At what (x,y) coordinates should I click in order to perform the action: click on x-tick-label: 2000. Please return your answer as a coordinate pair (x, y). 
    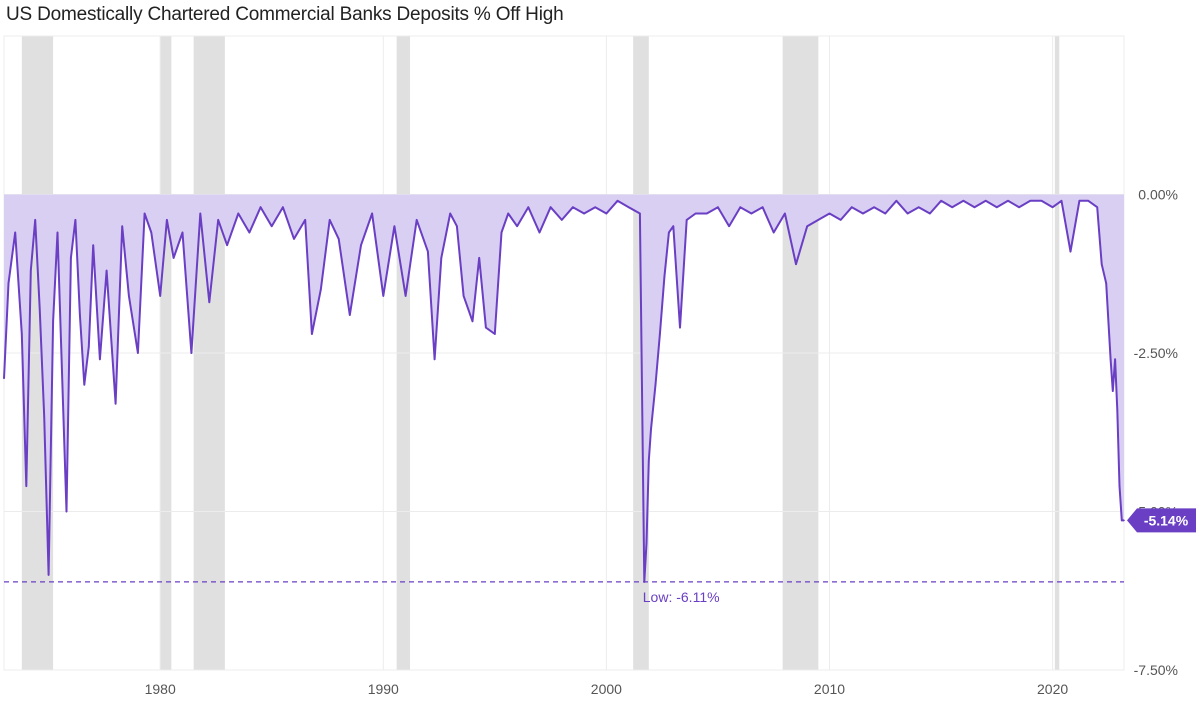
    Looking at the image, I should click on (606, 689).